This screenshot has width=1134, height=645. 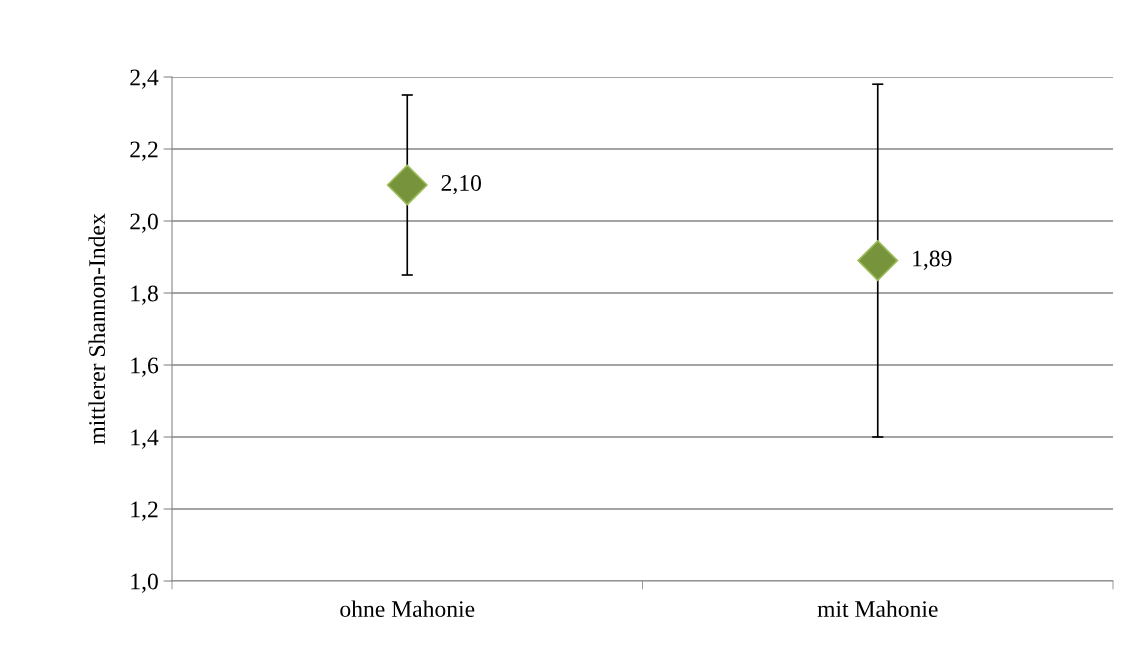 What do you see at coordinates (144, 511) in the screenshot?
I see `y-tick-label: 1,2` at bounding box center [144, 511].